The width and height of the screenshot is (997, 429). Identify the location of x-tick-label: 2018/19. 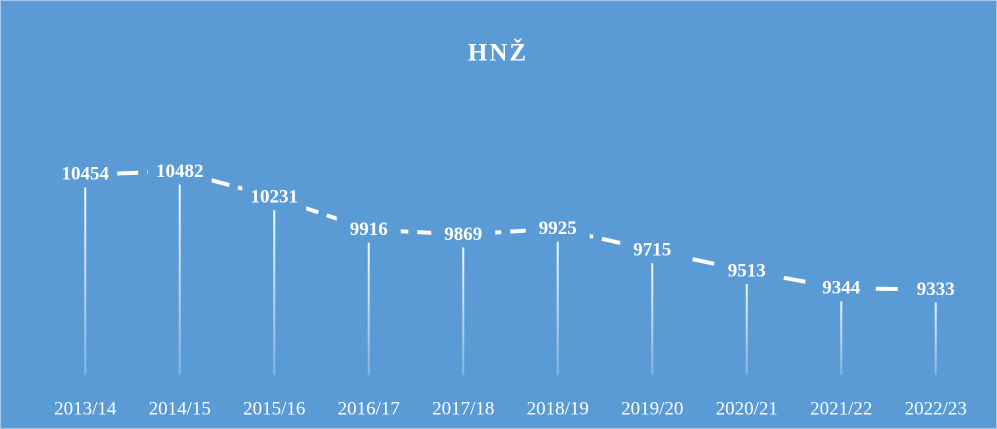
(558, 408).